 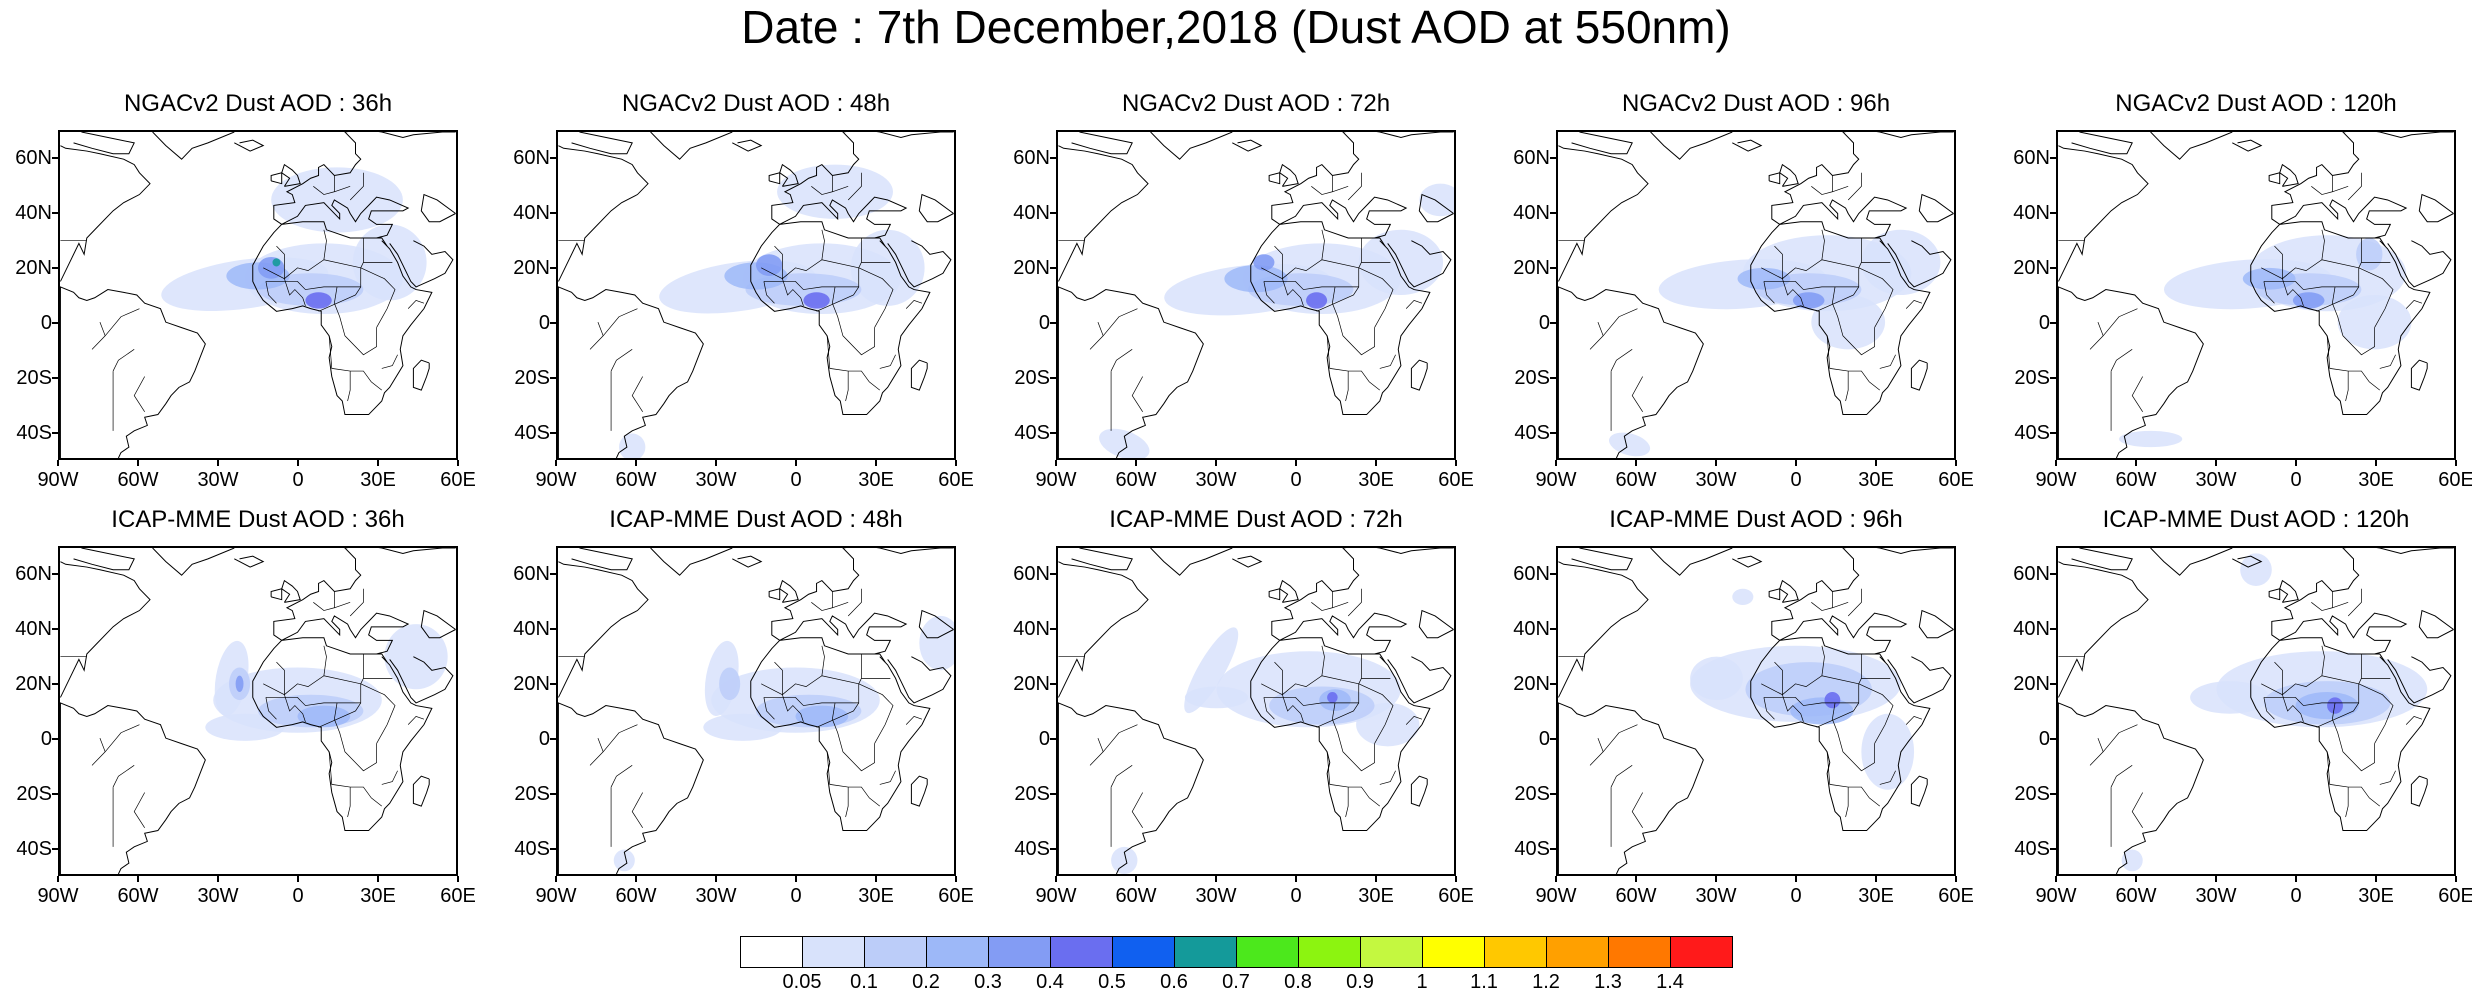 What do you see at coordinates (2256, 519) in the screenshot?
I see `panel-title: ICAP-MME Dust AOD : 120h` at bounding box center [2256, 519].